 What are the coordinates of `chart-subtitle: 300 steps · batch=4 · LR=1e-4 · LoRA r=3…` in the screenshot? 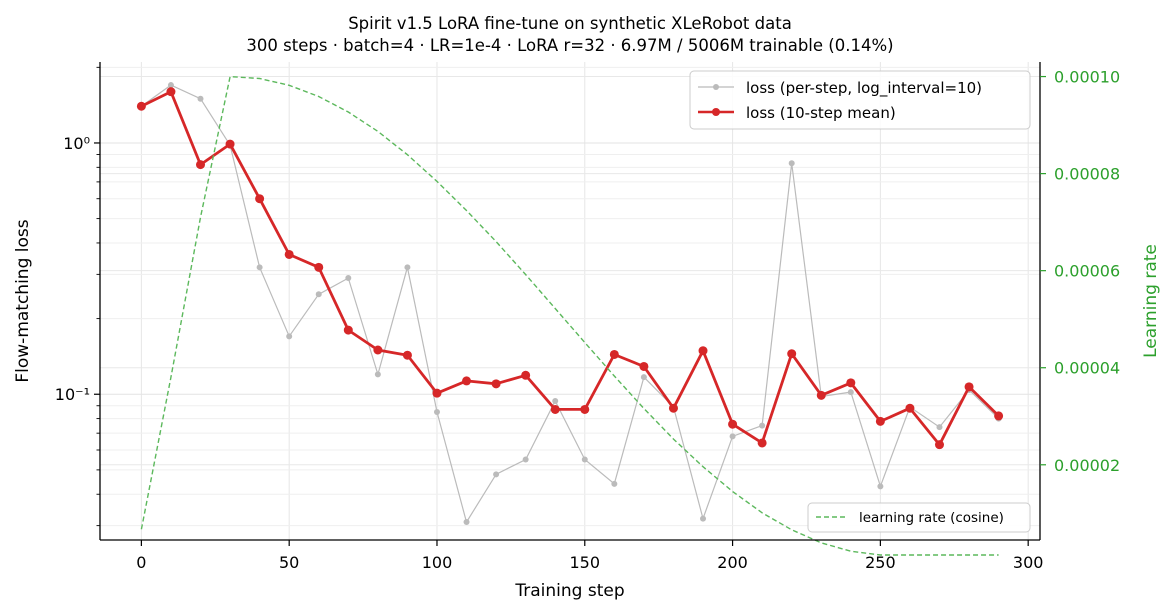 It's located at (569, 45).